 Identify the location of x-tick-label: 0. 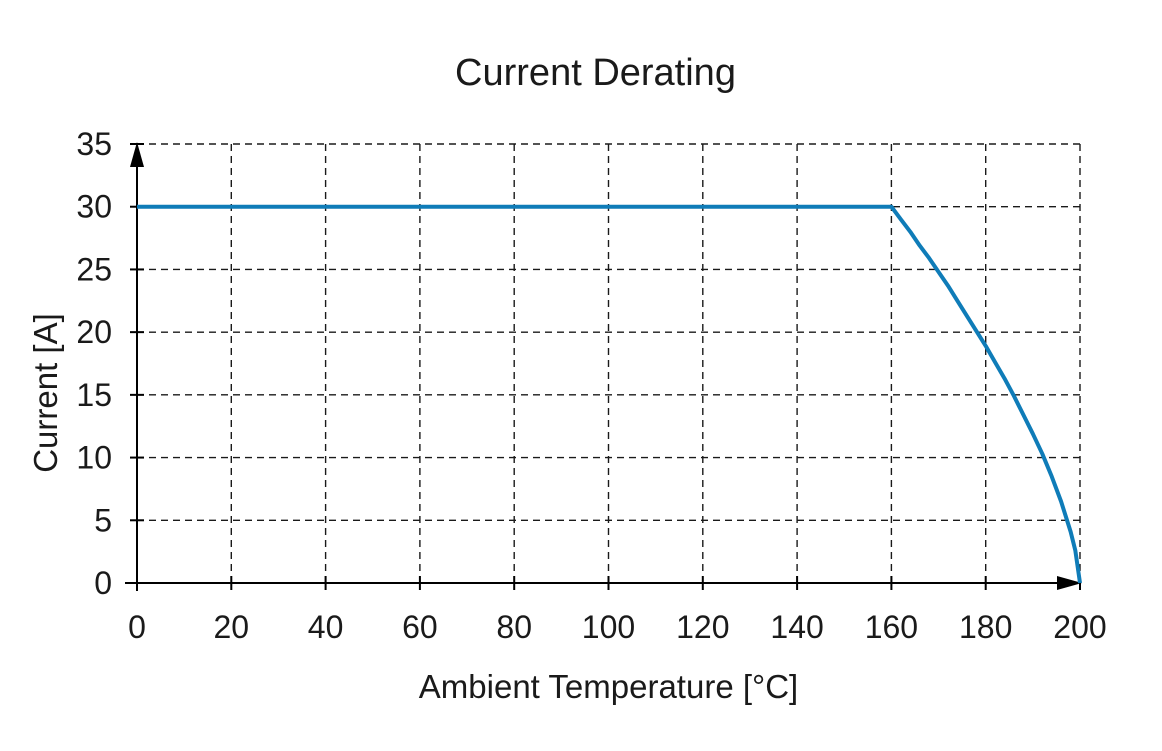
(137, 627).